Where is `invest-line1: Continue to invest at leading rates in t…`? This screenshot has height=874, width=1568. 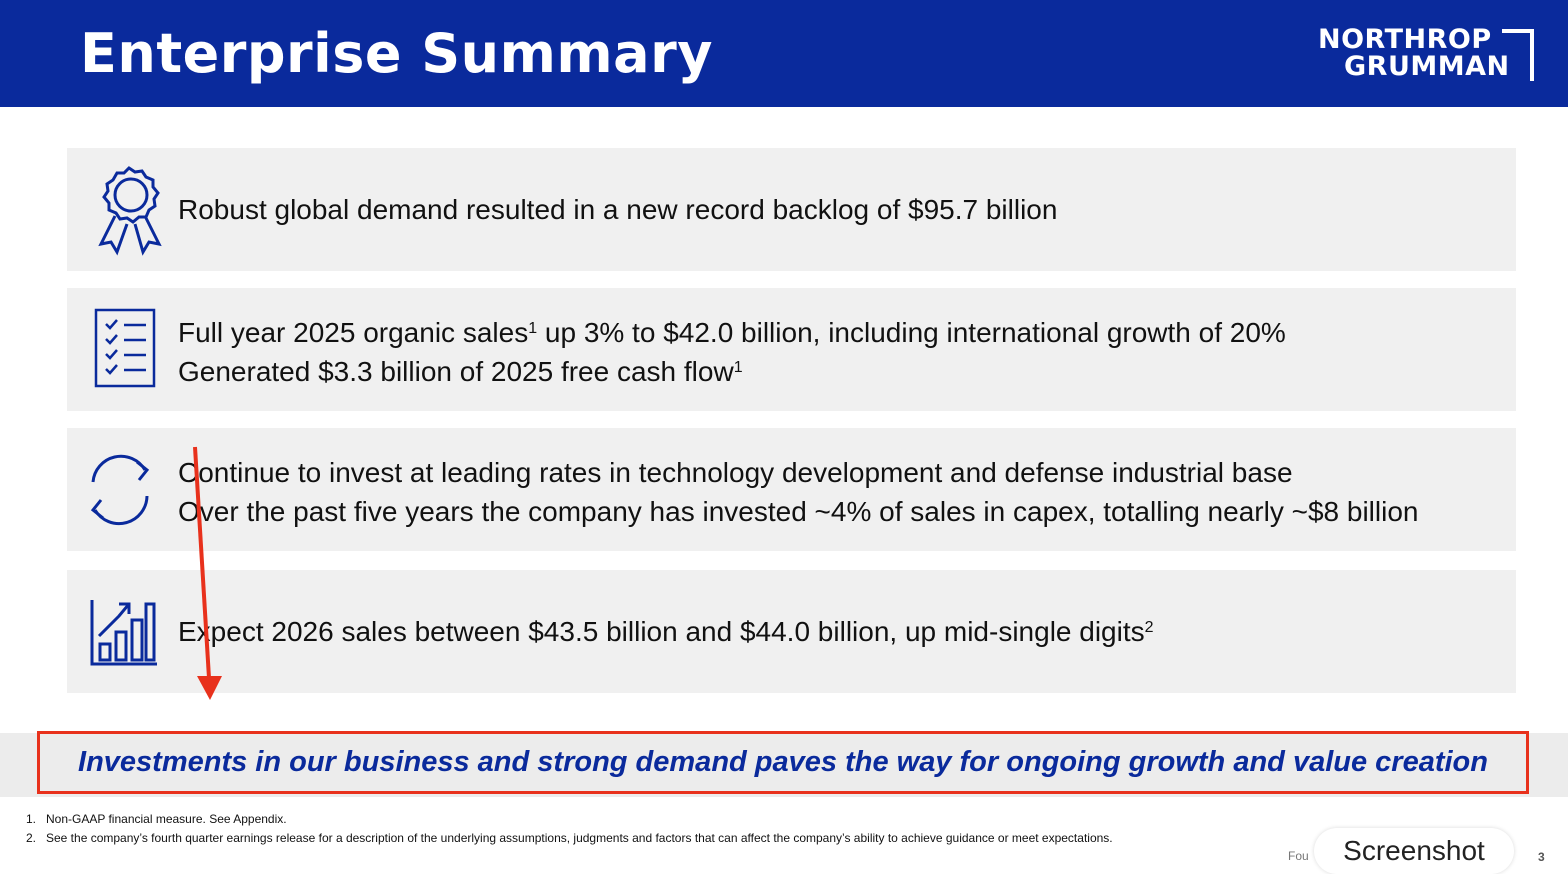 invest-line1: Continue to invest at leading rates in t… is located at coordinates (735, 472).